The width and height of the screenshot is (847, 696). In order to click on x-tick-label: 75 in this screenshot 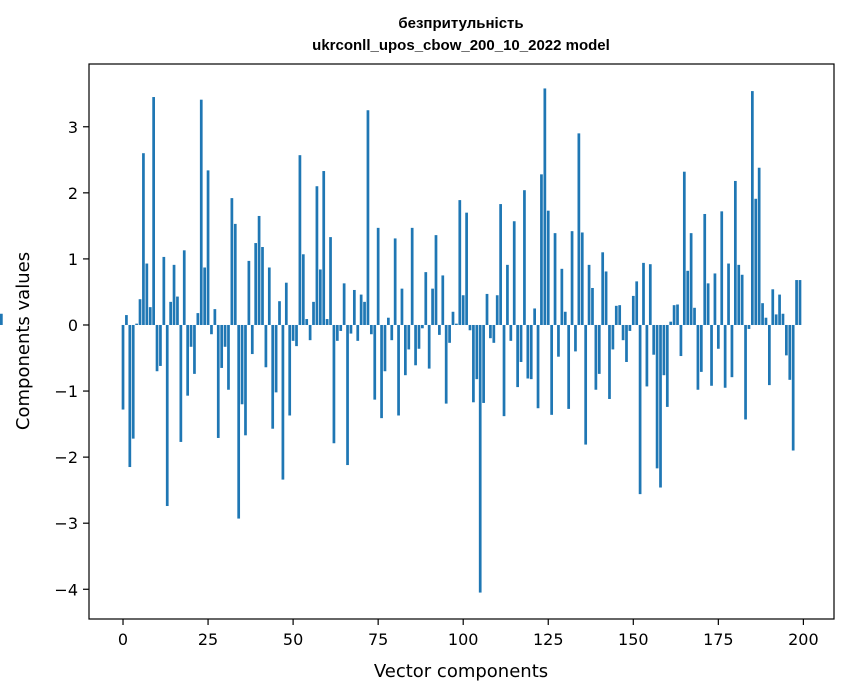, I will do `click(378, 639)`.